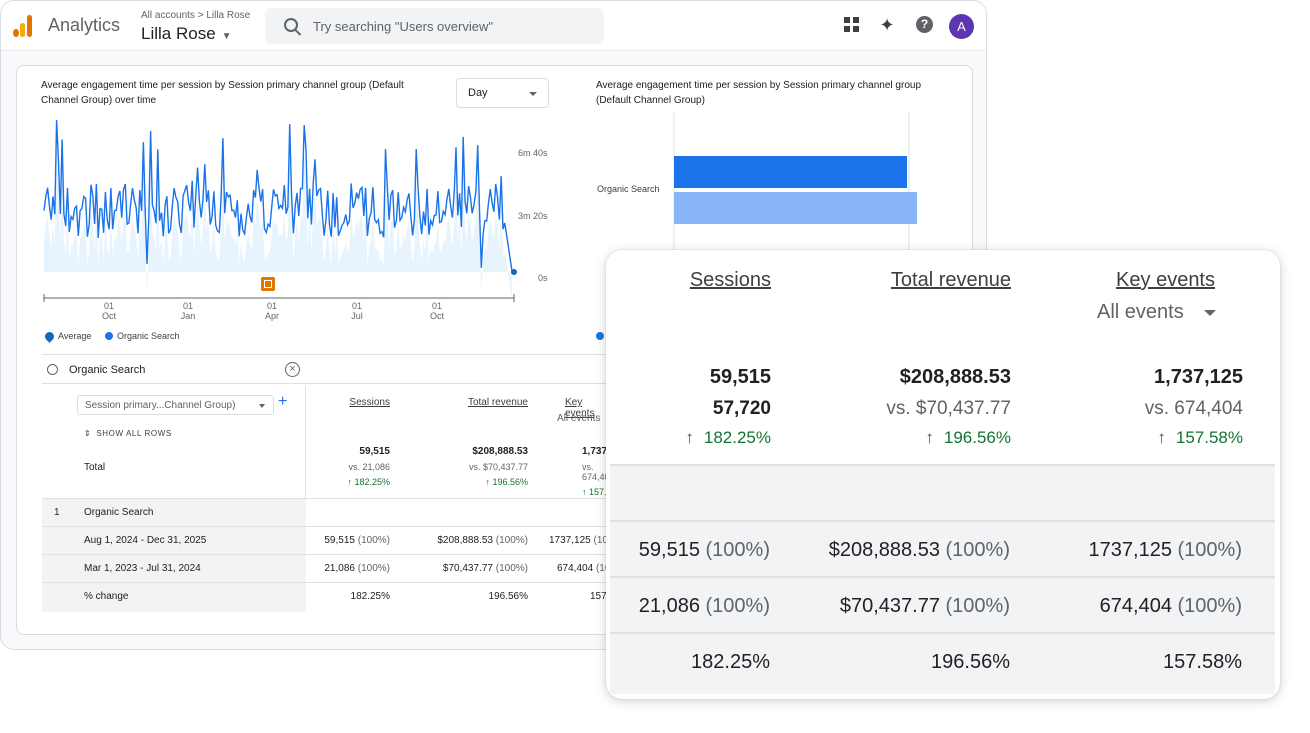 Image resolution: width=1310 pixels, height=733 pixels. What do you see at coordinates (795, 208) in the screenshot?
I see `bar-previous-period` at bounding box center [795, 208].